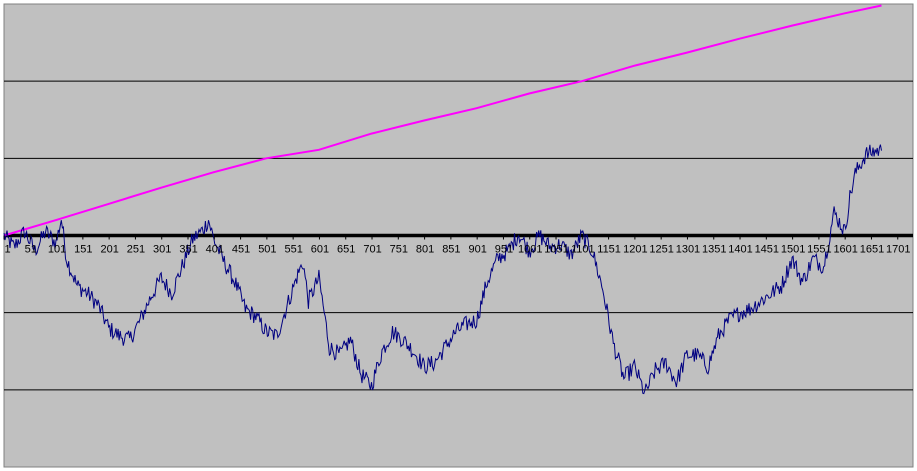  Describe the element at coordinates (267, 250) in the screenshot. I see `x-tick-label: 501` at that location.